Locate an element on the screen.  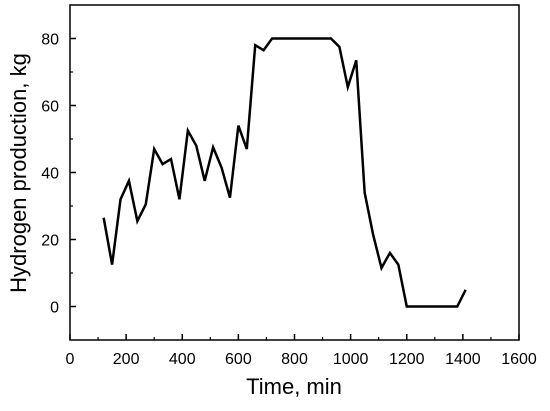
x-axis-ticks is located at coordinates (294, 337).